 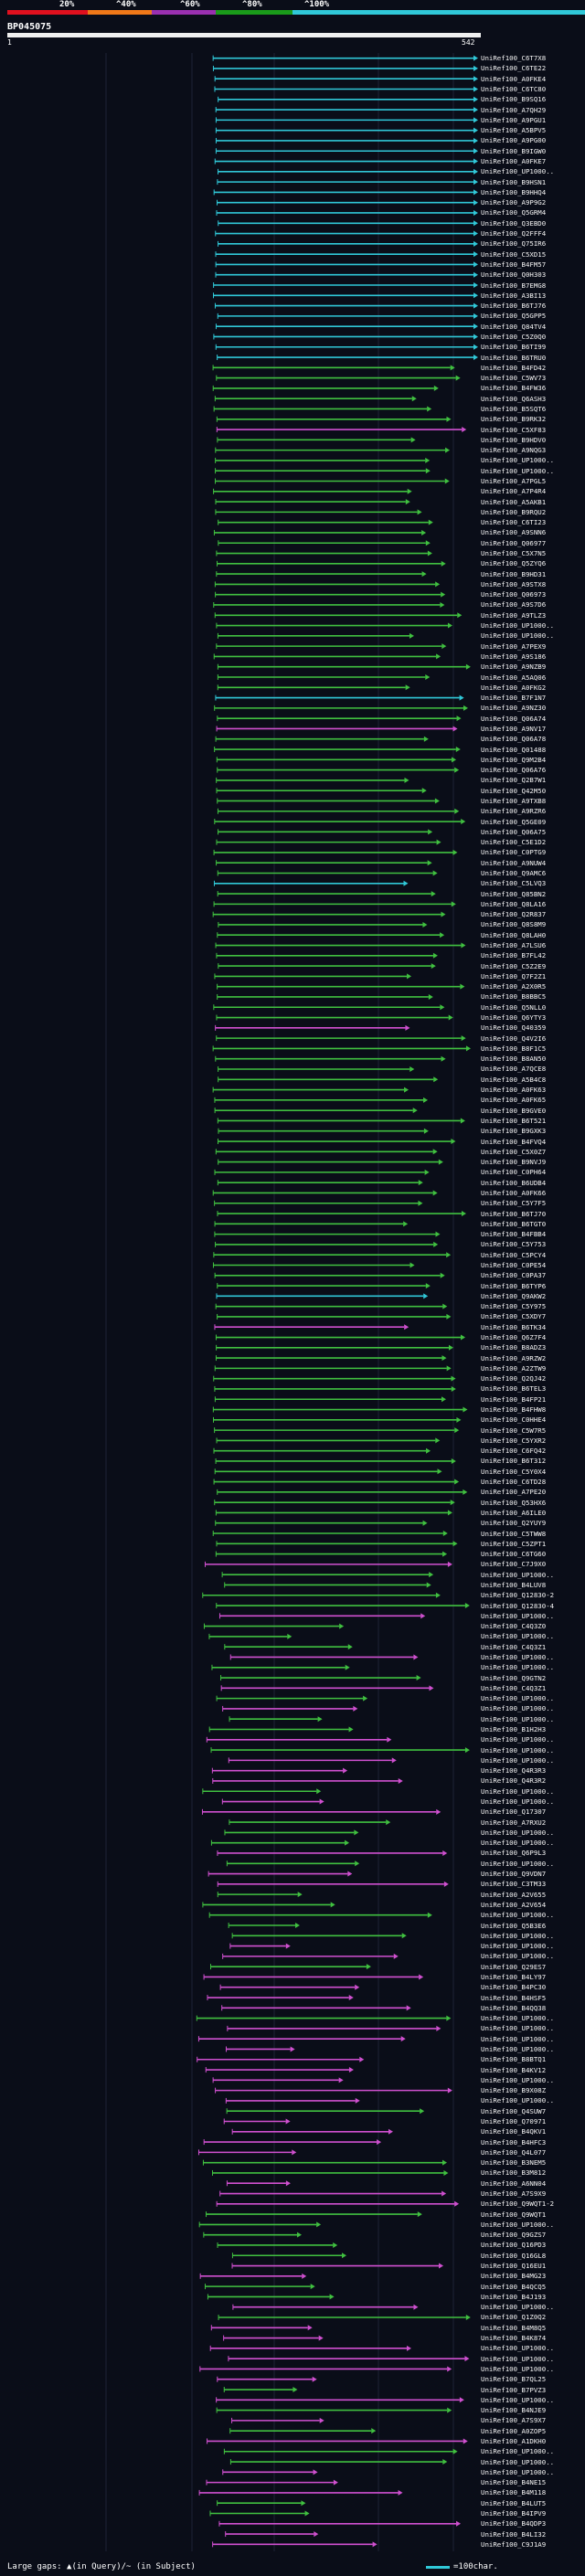 I want to click on hit-label-link: UniRef100_B9X08Z, so click(x=514, y=2090).